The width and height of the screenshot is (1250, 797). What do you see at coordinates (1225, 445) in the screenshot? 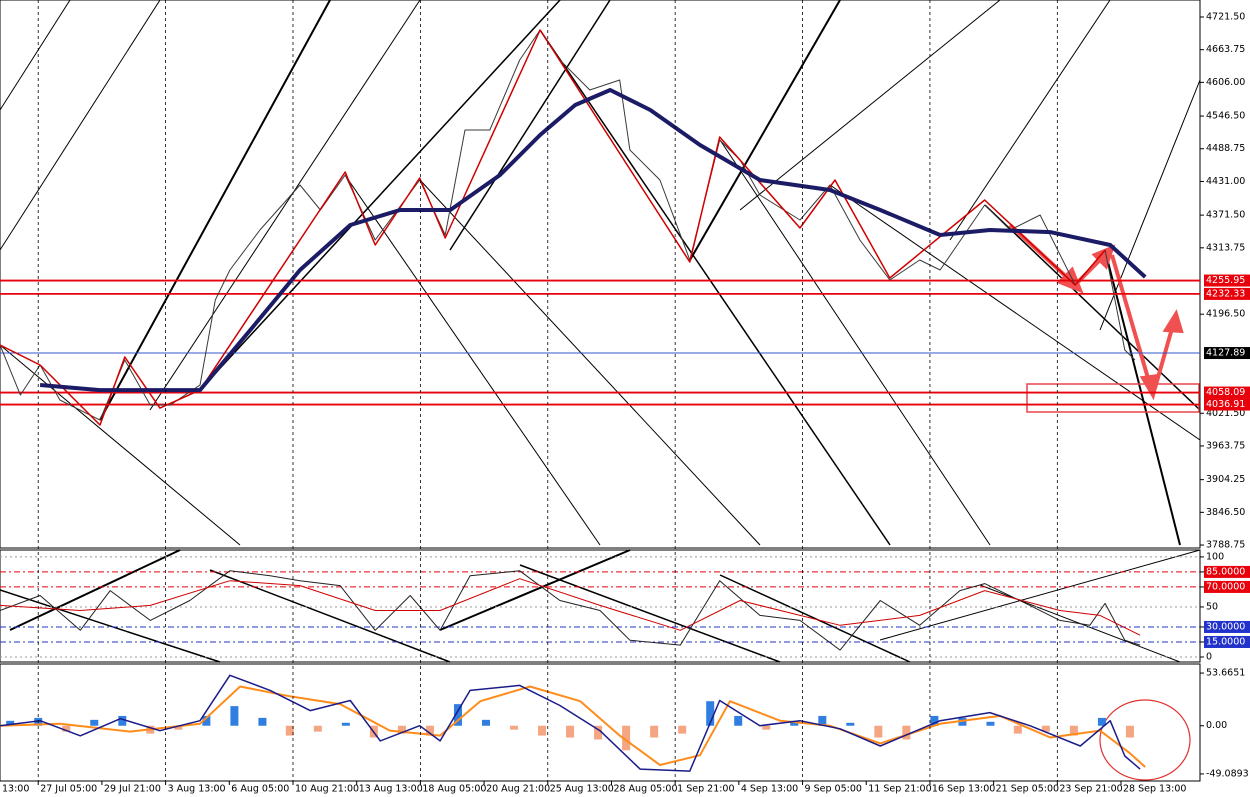
I see `y-tick-label: 3963.75` at bounding box center [1225, 445].